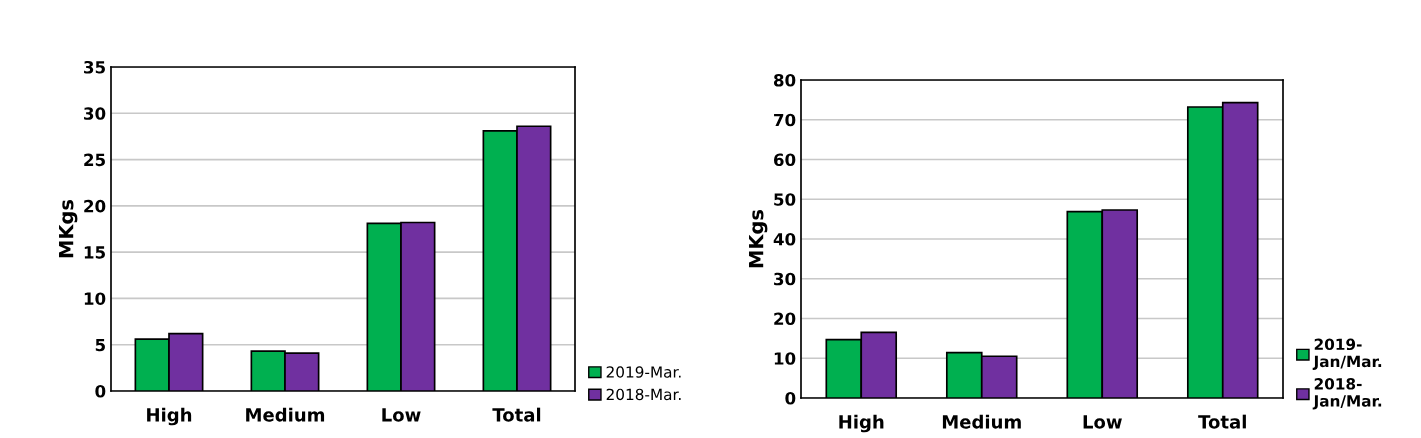  What do you see at coordinates (1347, 394) in the screenshot?
I see `legend-label: 2018- Jan/Mar.` at bounding box center [1347, 394].